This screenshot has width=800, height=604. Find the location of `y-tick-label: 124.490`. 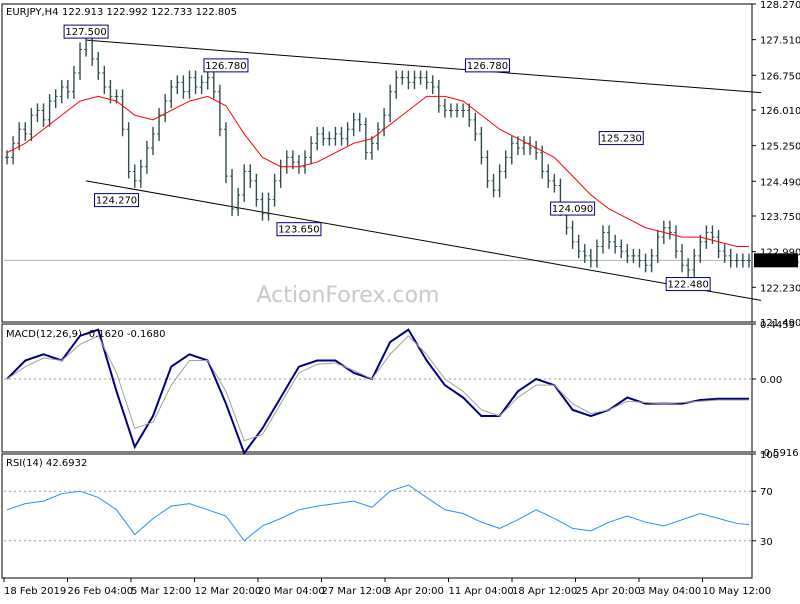

y-tick-label: 124.490 is located at coordinates (780, 182).